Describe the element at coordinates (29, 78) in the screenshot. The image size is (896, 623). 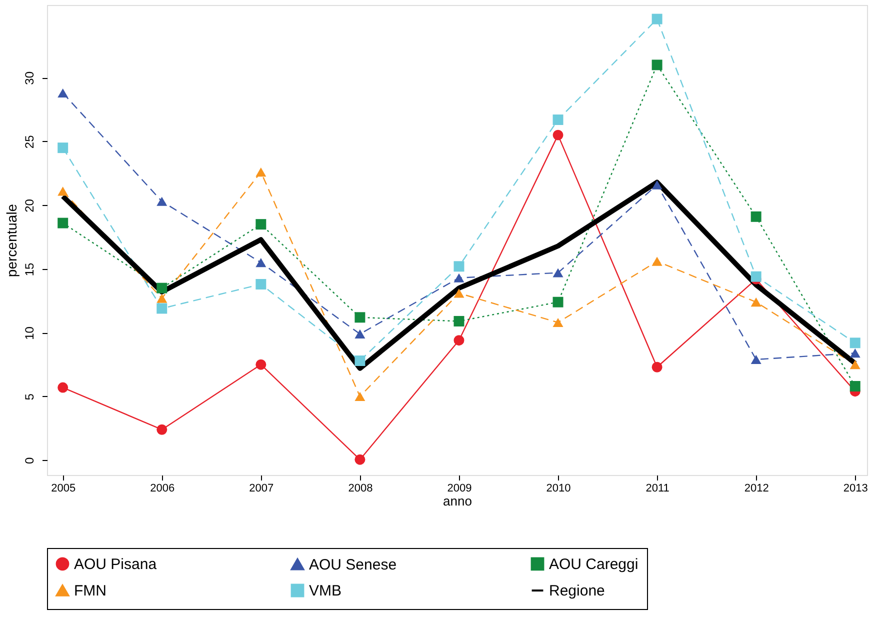
I see `y-tick-label: 30` at that location.